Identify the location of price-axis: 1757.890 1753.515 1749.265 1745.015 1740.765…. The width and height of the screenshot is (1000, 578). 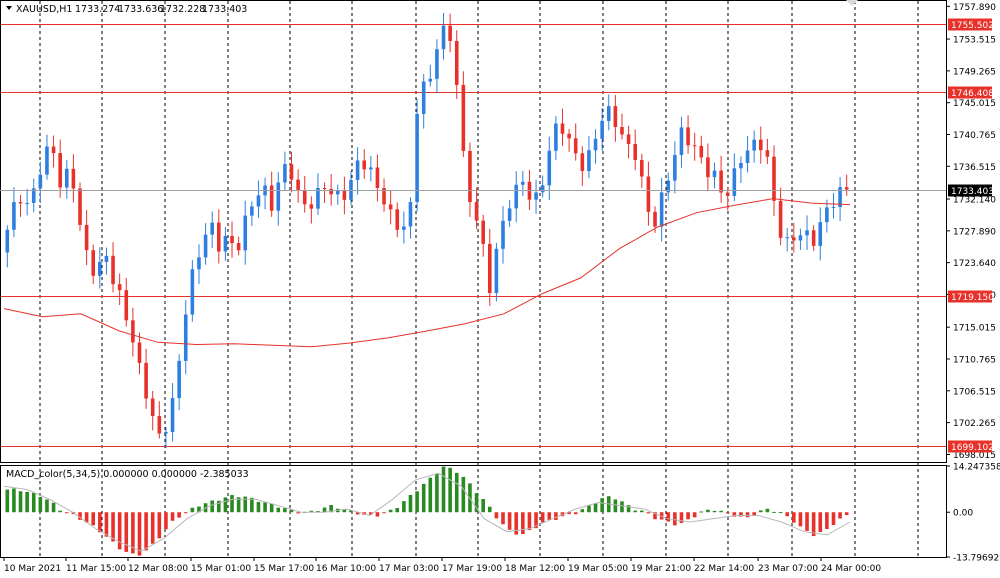
(971, 232).